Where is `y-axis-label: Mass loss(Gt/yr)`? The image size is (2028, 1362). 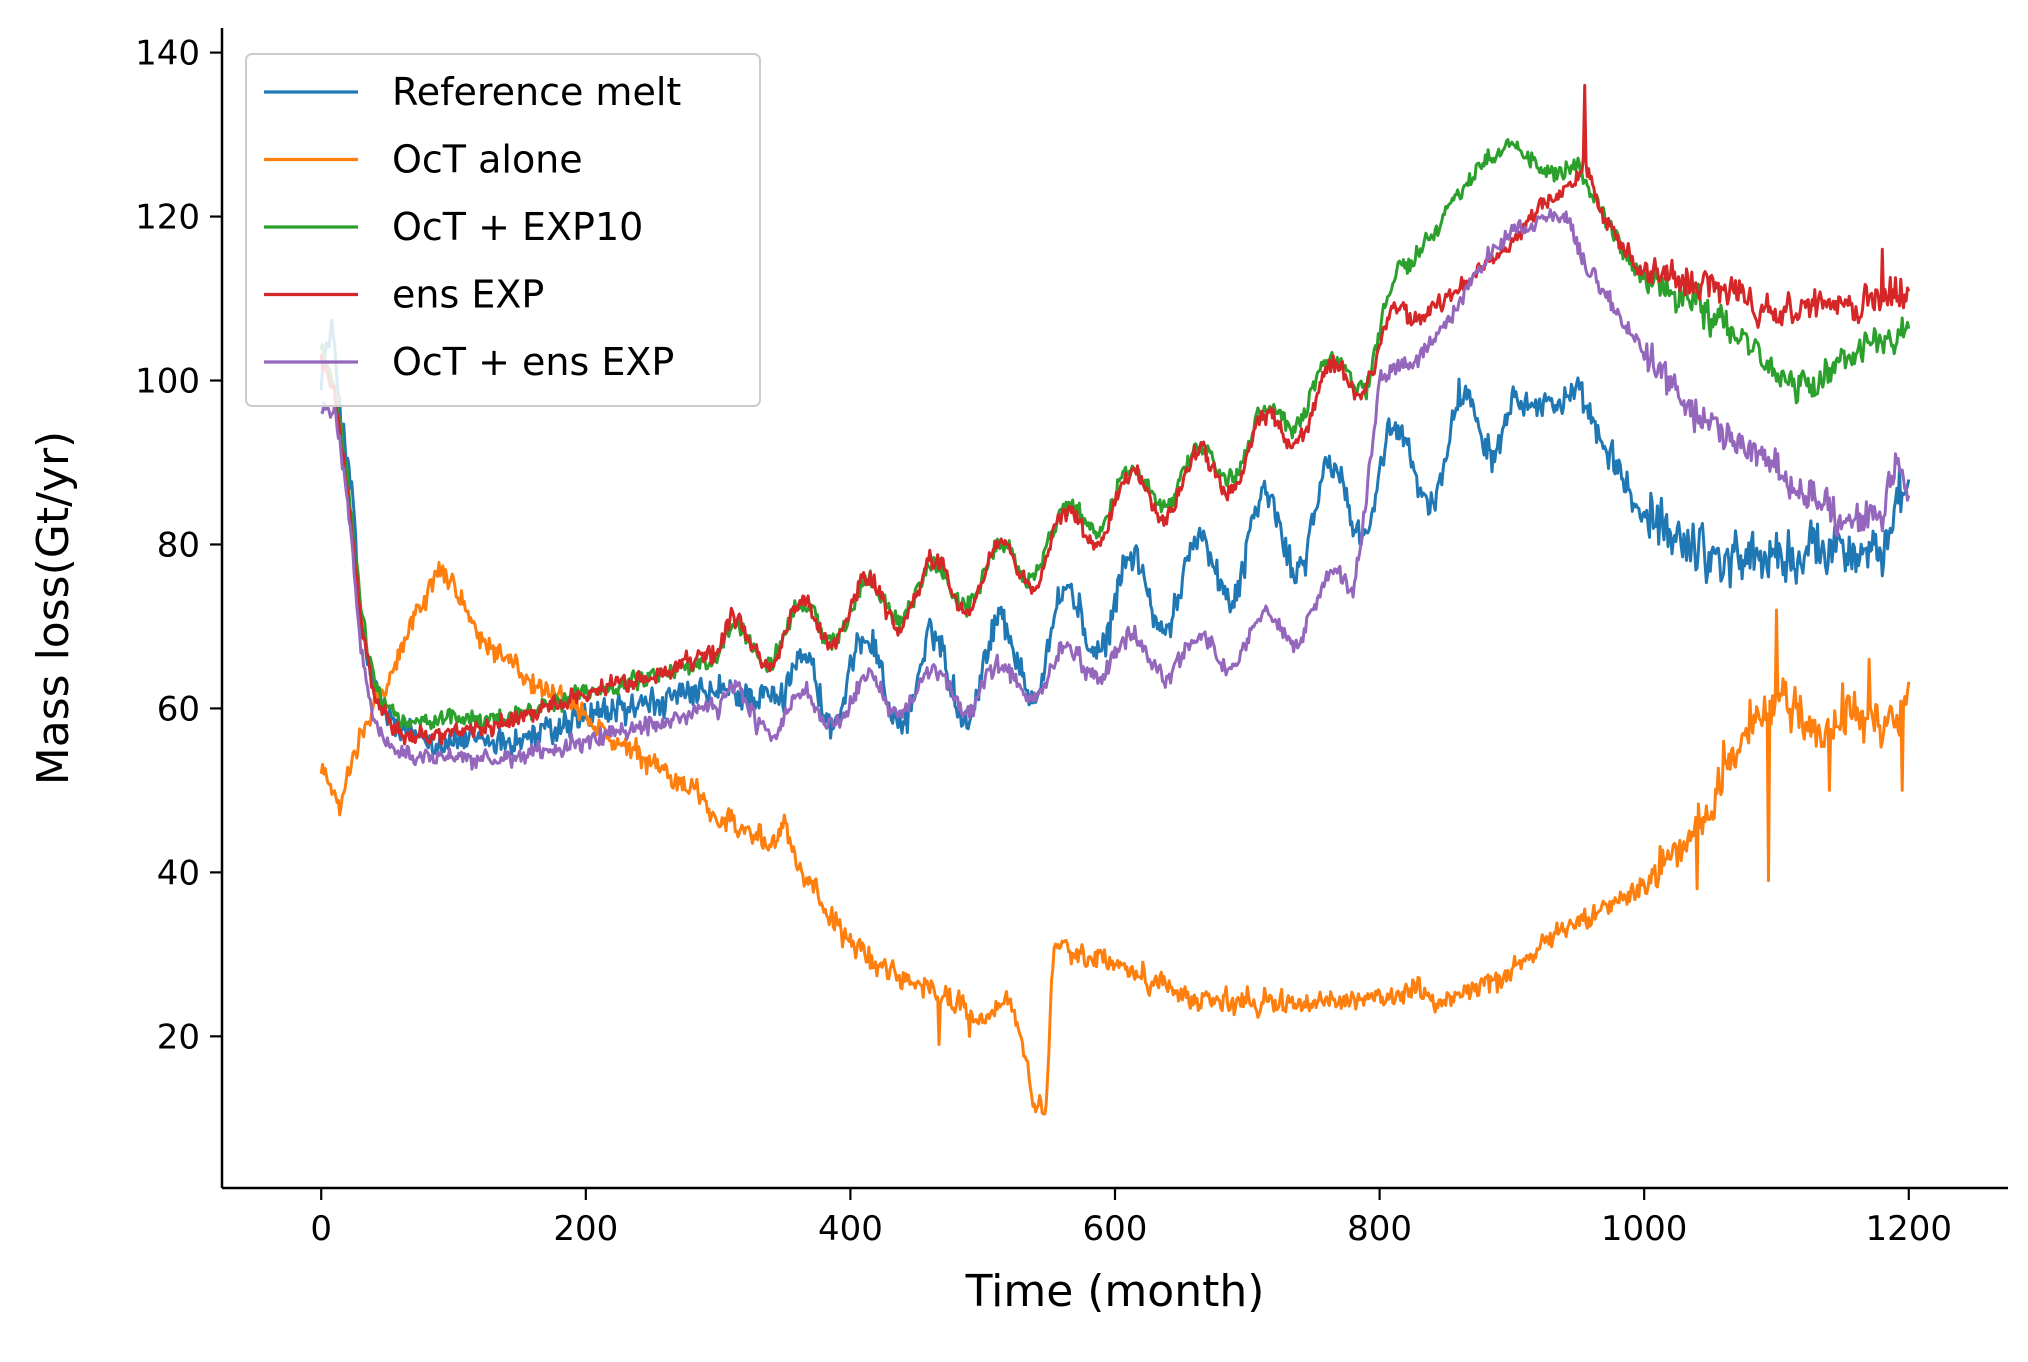 y-axis-label: Mass loss(Gt/yr) is located at coordinates (53, 608).